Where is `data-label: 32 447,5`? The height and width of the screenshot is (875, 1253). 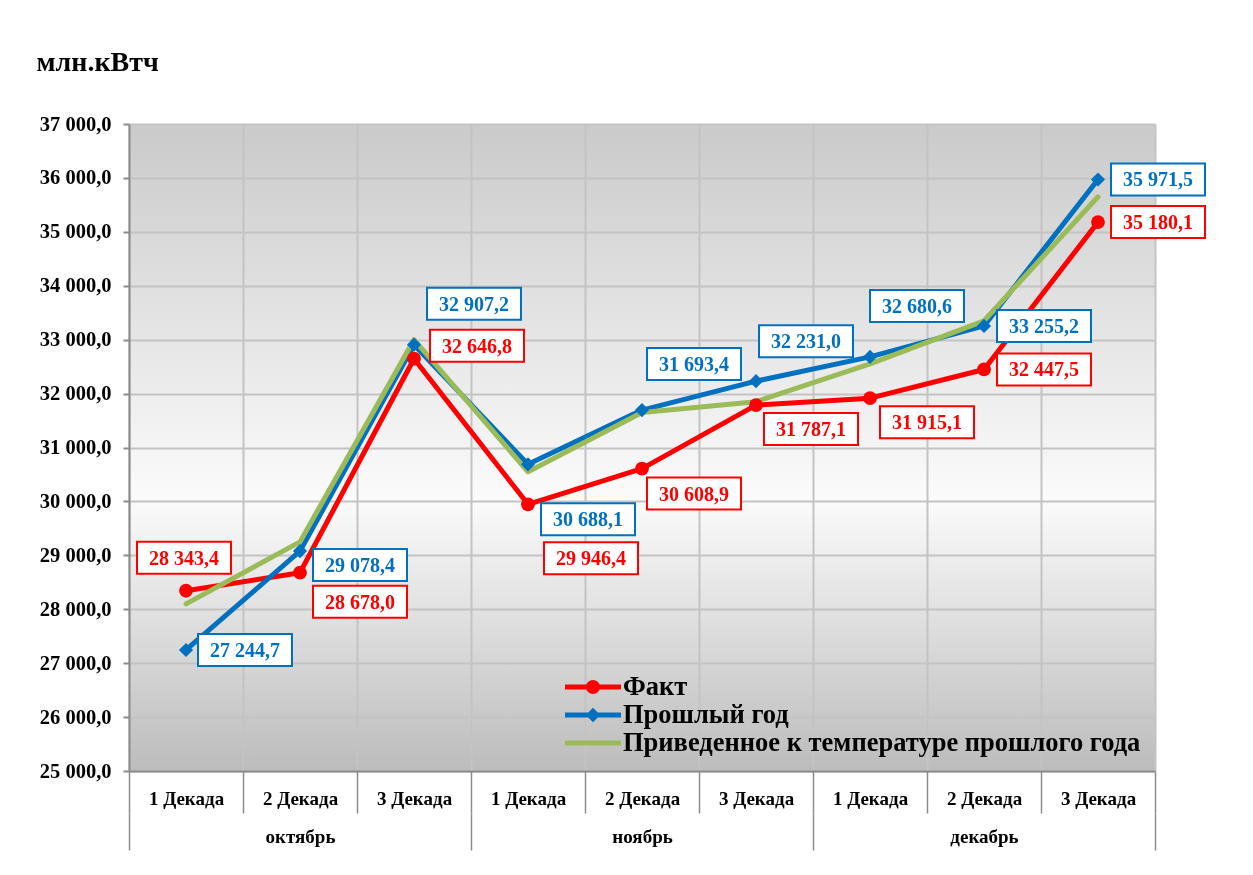
data-label: 32 447,5 is located at coordinates (1044, 369).